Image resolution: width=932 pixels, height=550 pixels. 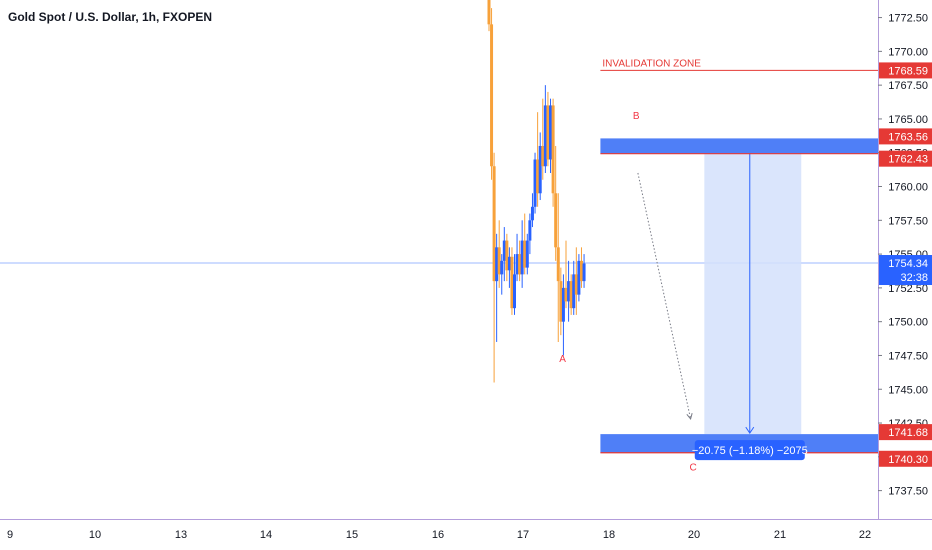 I want to click on x-tick-label: 14, so click(x=266, y=535).